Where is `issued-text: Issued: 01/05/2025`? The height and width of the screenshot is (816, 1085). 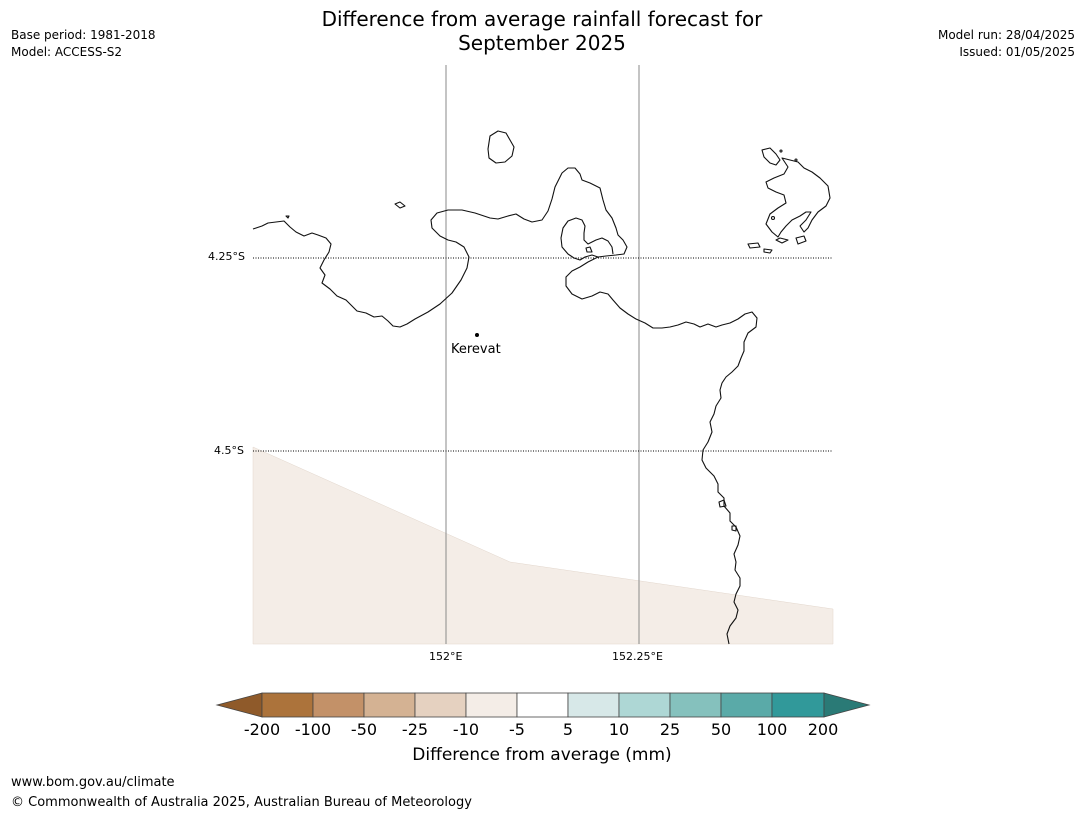 issued-text: Issued: 01/05/2025 is located at coordinates (1017, 52).